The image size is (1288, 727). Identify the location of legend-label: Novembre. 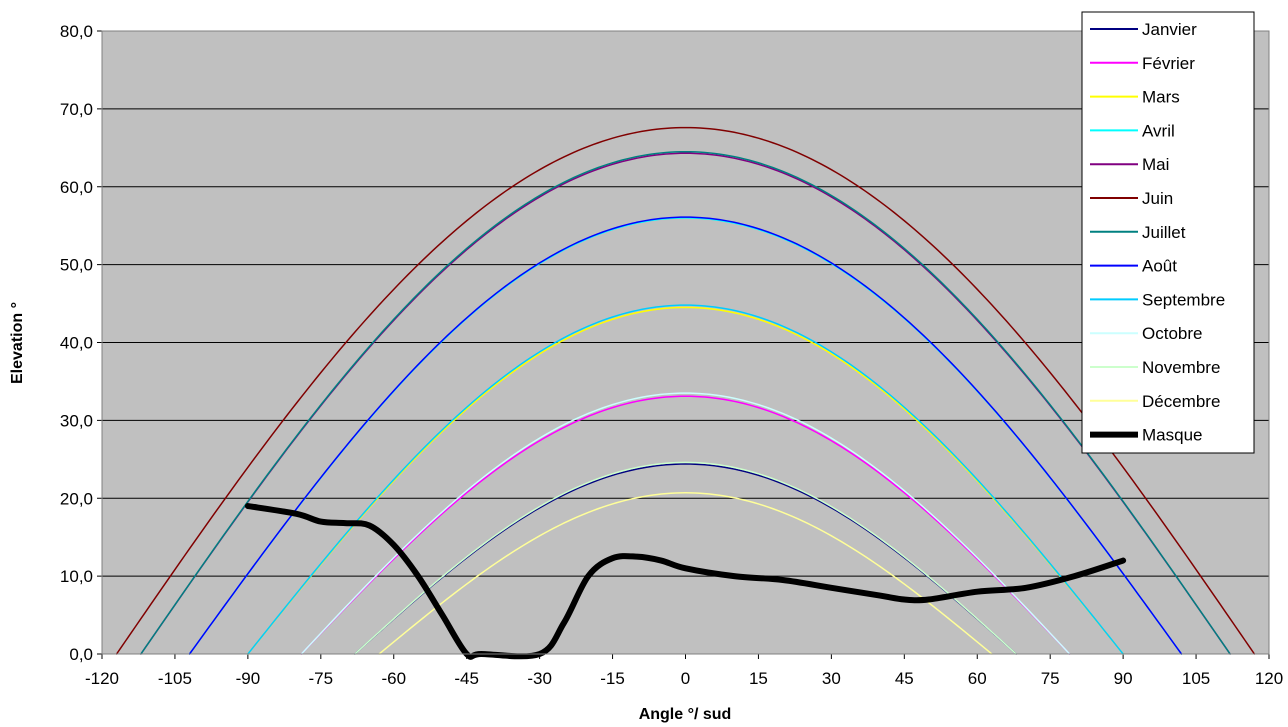
(1181, 367).